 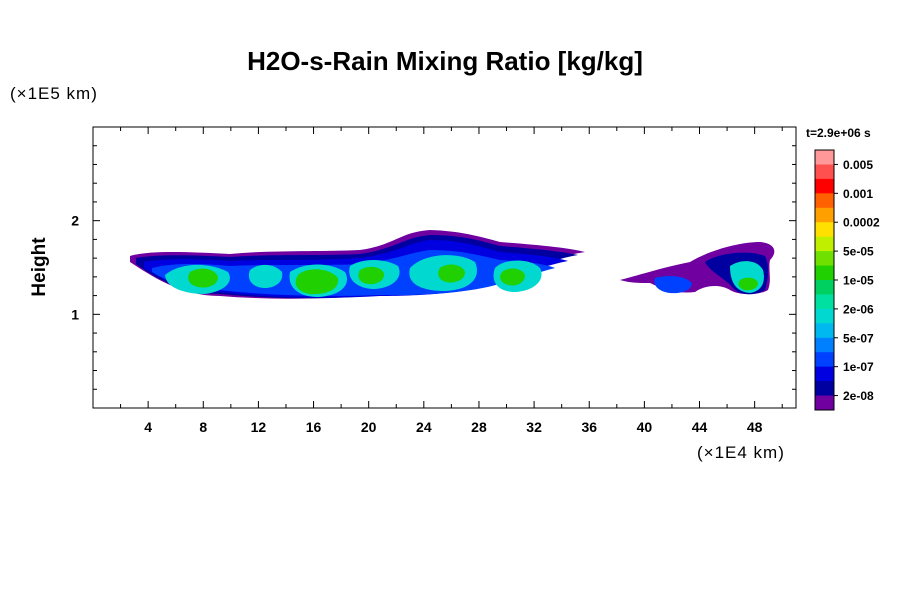 I want to click on x-tick-label: 8, so click(x=203, y=427).